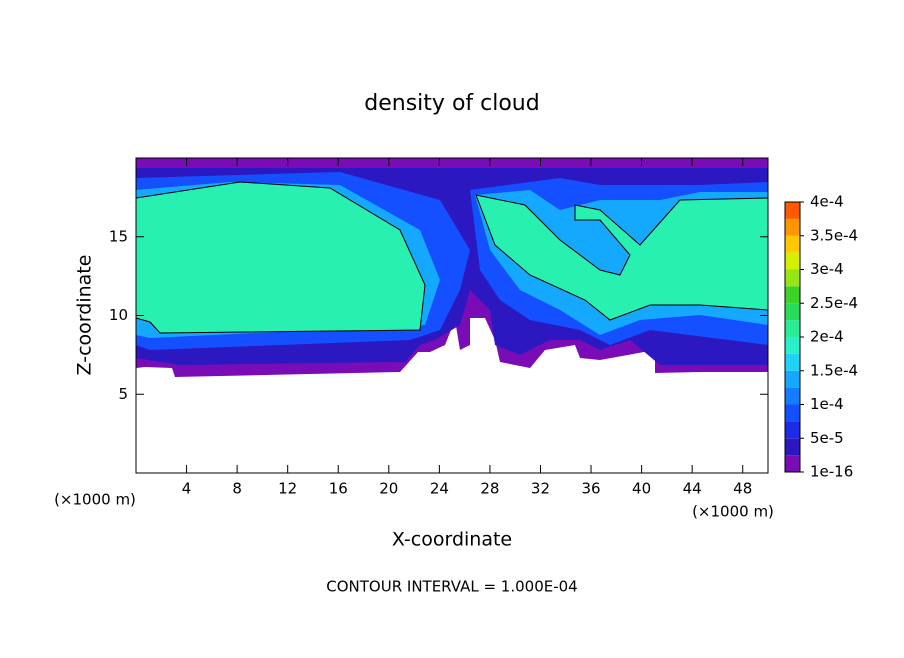 Image resolution: width=904 pixels, height=658 pixels. What do you see at coordinates (733, 512) in the screenshot?
I see `x-unit-label: (×1000 m)` at bounding box center [733, 512].